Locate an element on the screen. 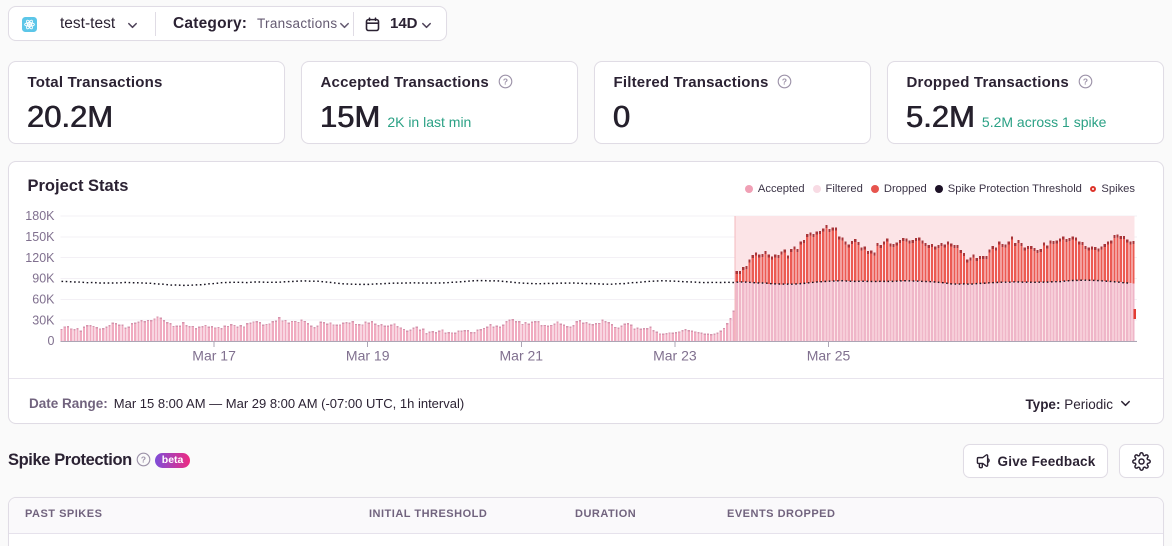 The width and height of the screenshot is (1172, 546). svg-text: 0 is located at coordinates (51, 341).